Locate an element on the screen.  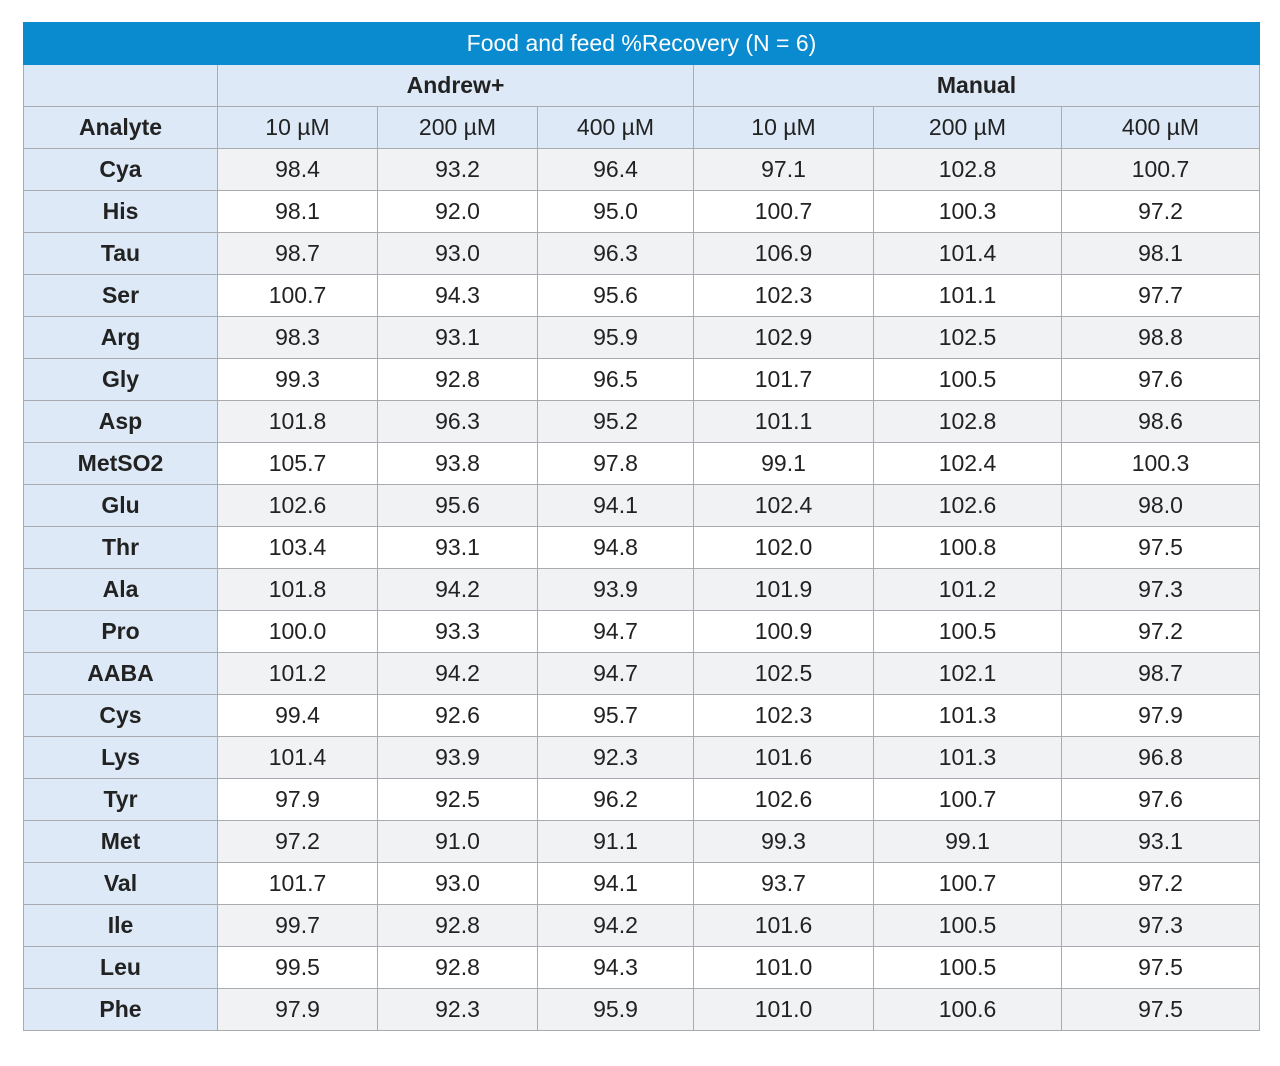
recovery-value-cell: 95.6 is located at coordinates (615, 295).